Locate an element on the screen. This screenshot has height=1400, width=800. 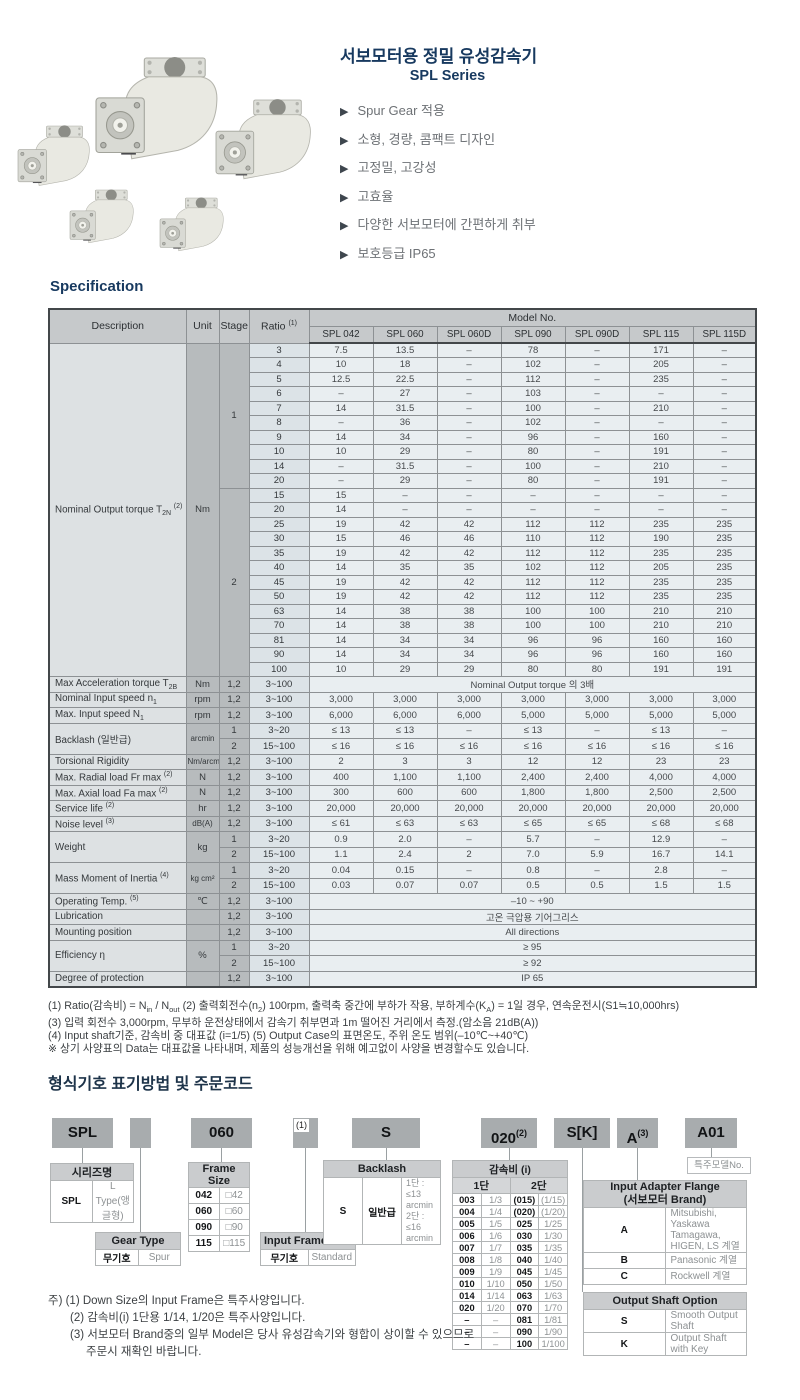
spec-value: 15 is located at coordinates (341, 539).